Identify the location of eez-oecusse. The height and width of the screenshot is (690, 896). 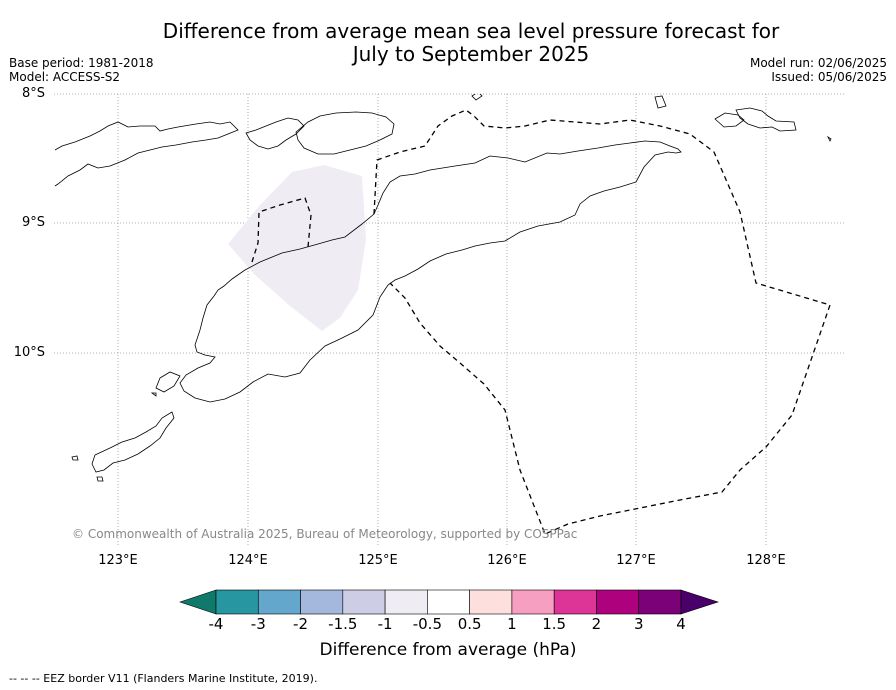
(281, 230).